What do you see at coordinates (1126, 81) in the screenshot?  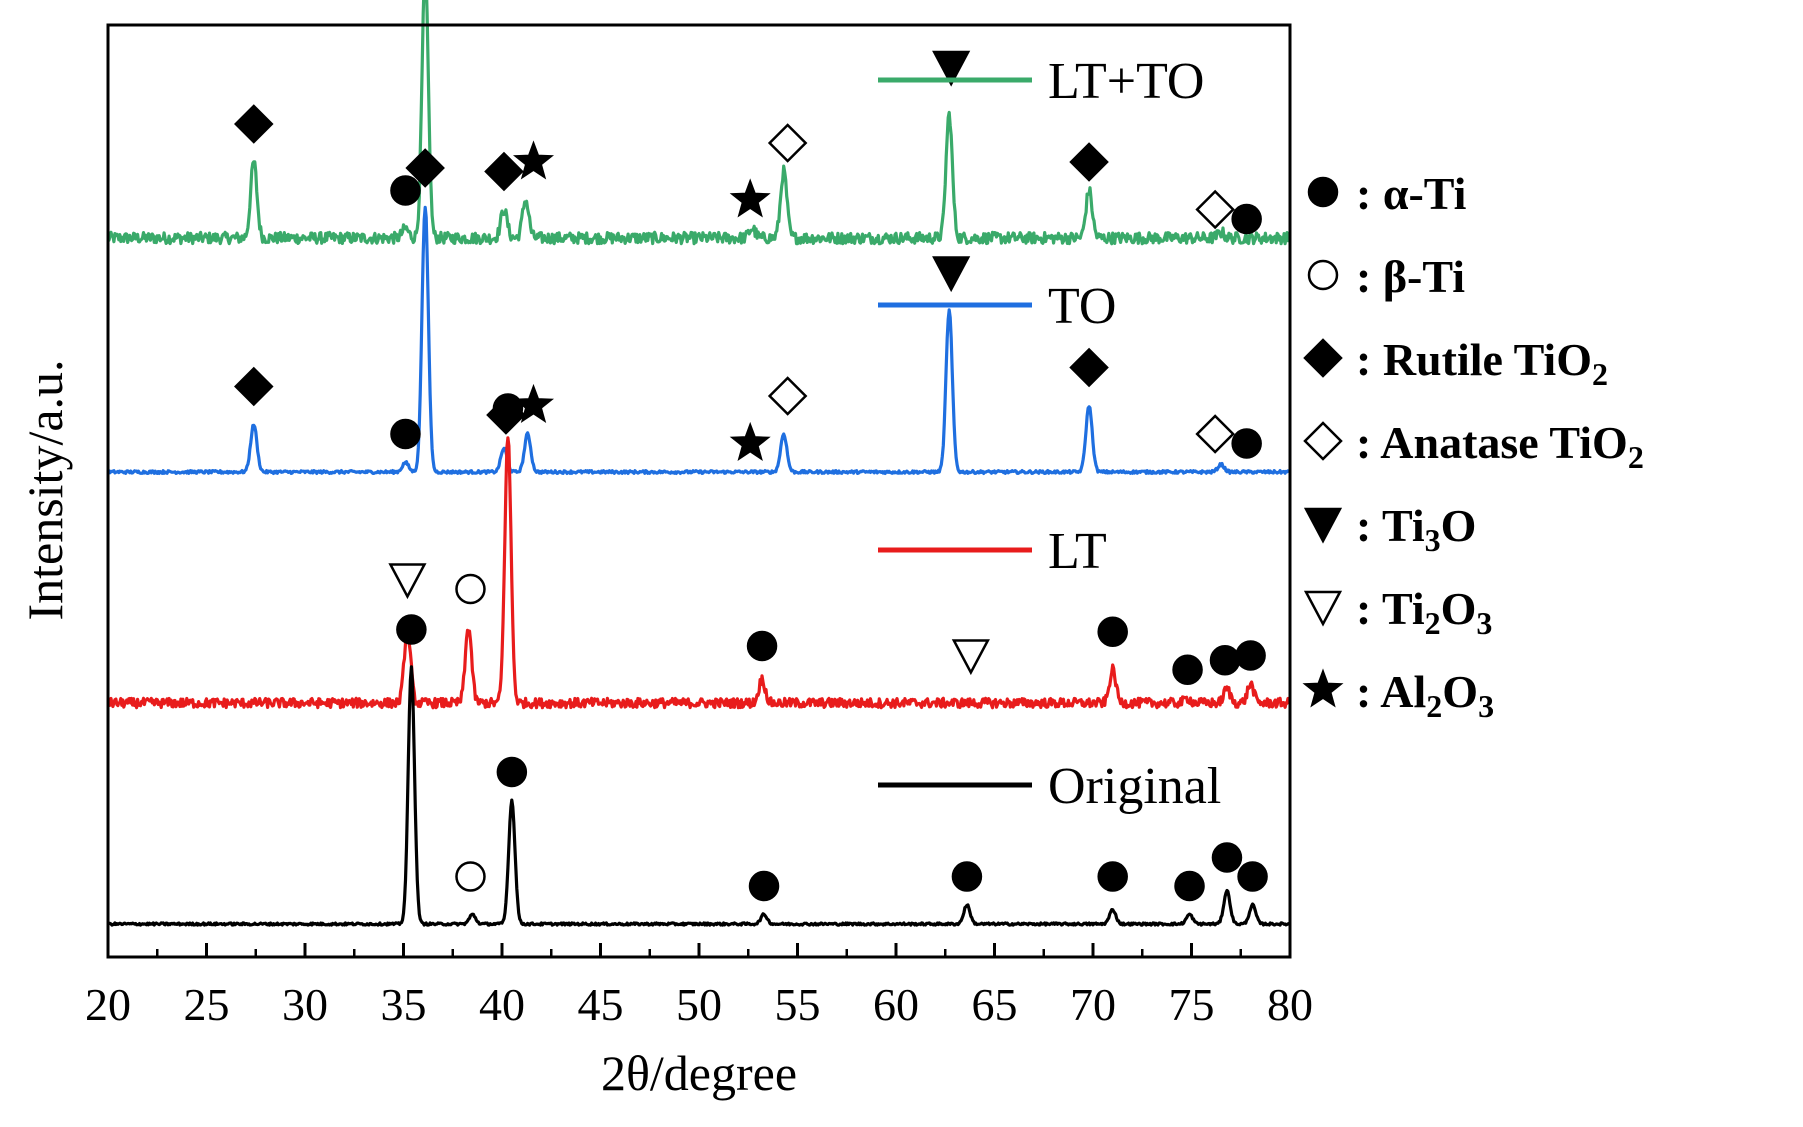 I see `series-label: LT+TO` at bounding box center [1126, 81].